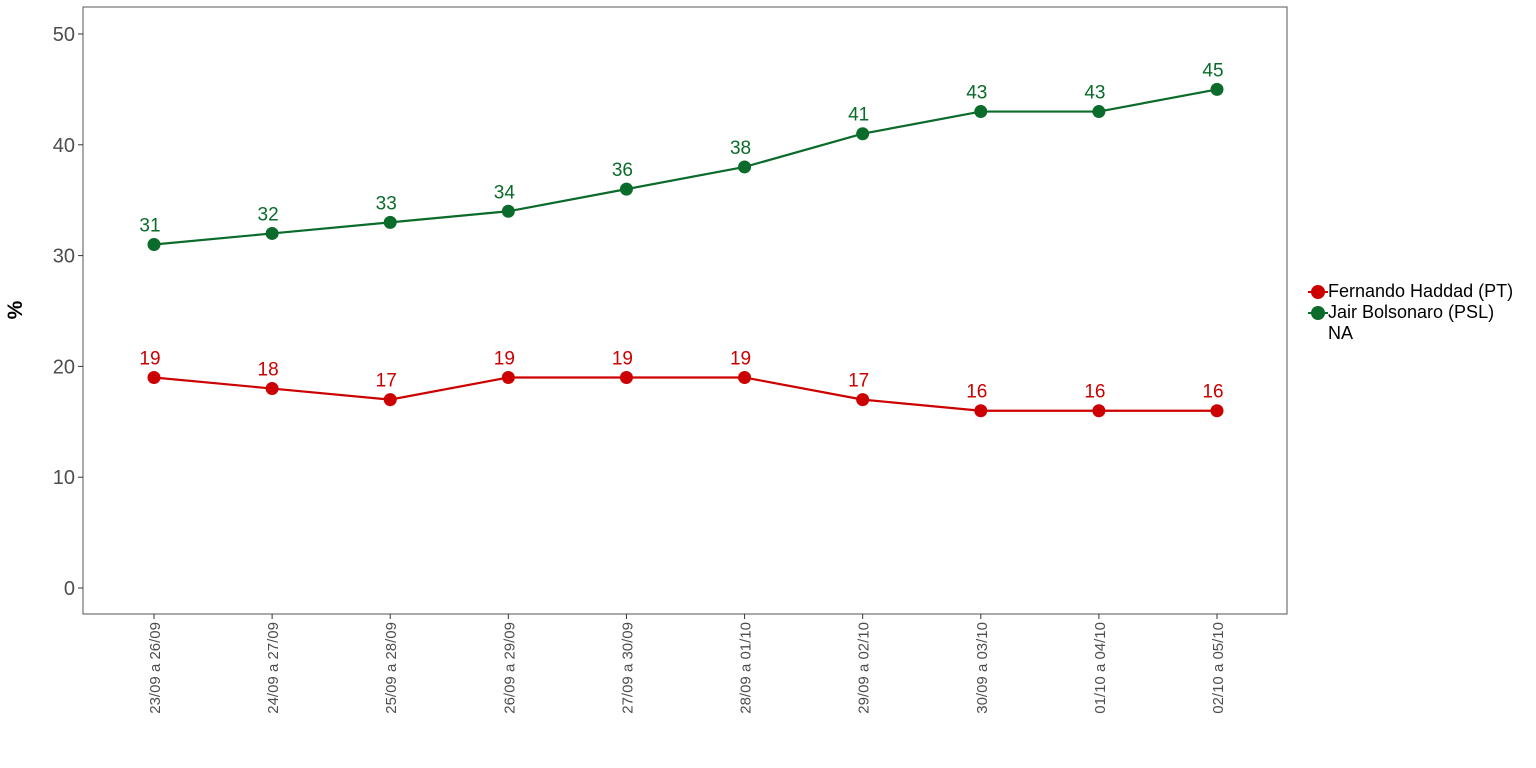  What do you see at coordinates (746, 668) in the screenshot?
I see `x-tick-label: 28/09 a 01/10` at bounding box center [746, 668].